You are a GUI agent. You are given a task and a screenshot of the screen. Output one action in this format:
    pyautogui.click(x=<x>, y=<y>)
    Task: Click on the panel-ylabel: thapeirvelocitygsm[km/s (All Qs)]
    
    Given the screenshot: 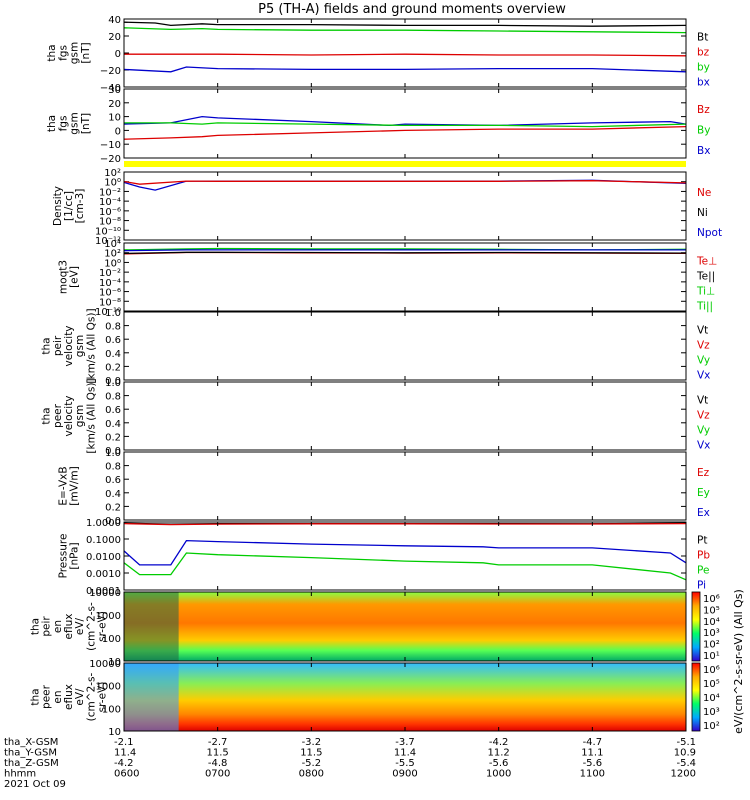 What is the action you would take?
    pyautogui.click(x=69, y=345)
    